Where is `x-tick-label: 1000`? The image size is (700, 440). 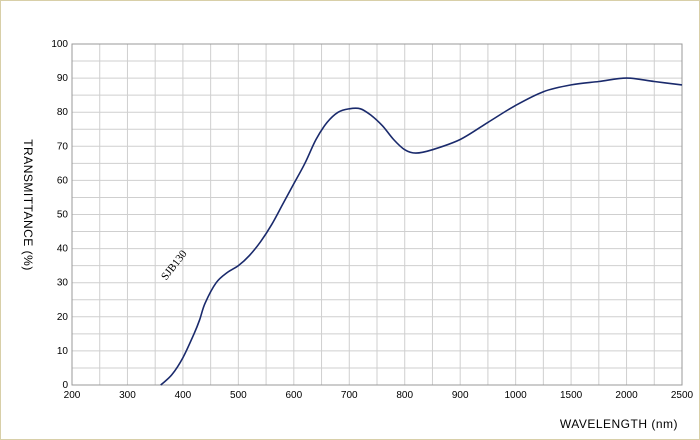 x-tick-label: 1000 is located at coordinates (516, 395).